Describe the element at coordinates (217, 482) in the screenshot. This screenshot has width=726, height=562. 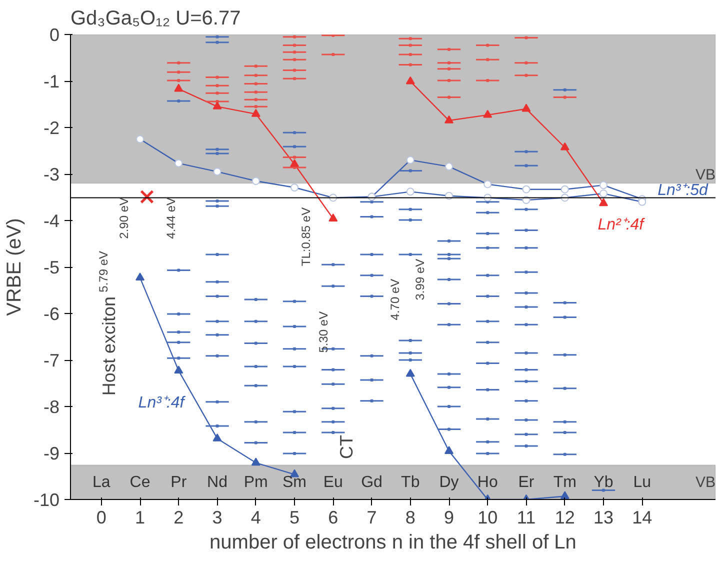
I see `annotation: Nd` at that location.